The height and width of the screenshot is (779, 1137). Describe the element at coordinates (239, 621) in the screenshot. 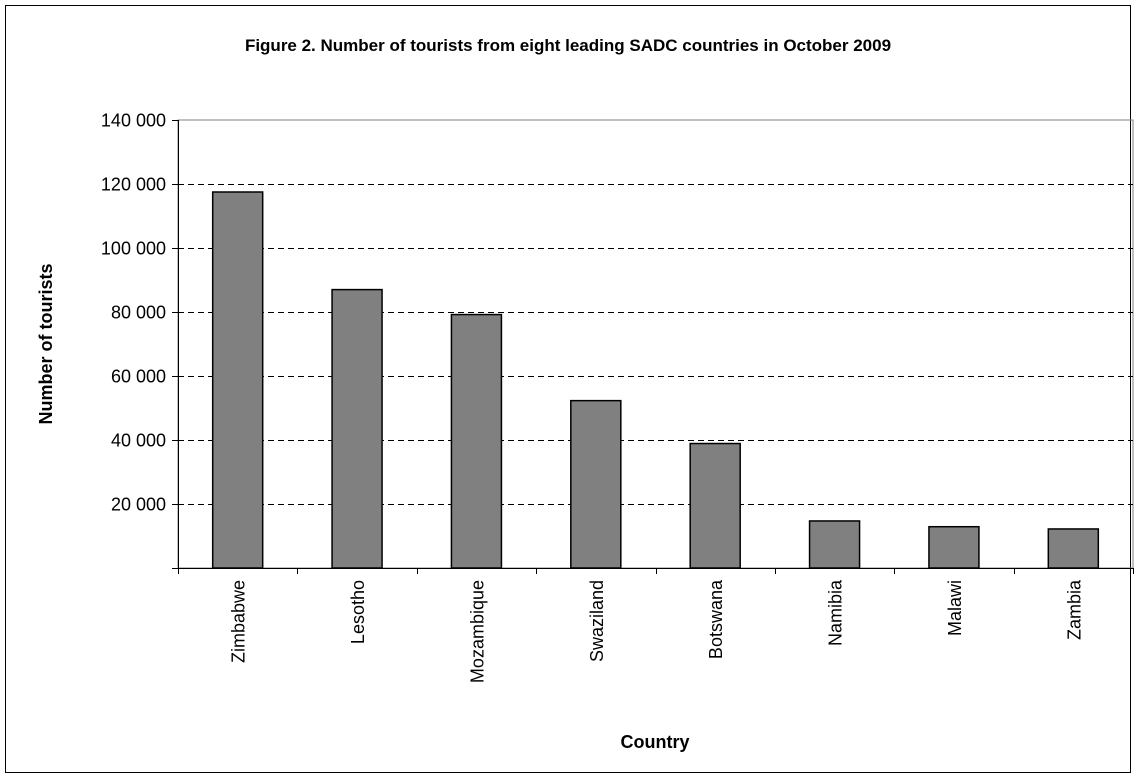

I see `x-tick-label: Zimbabwe` at that location.